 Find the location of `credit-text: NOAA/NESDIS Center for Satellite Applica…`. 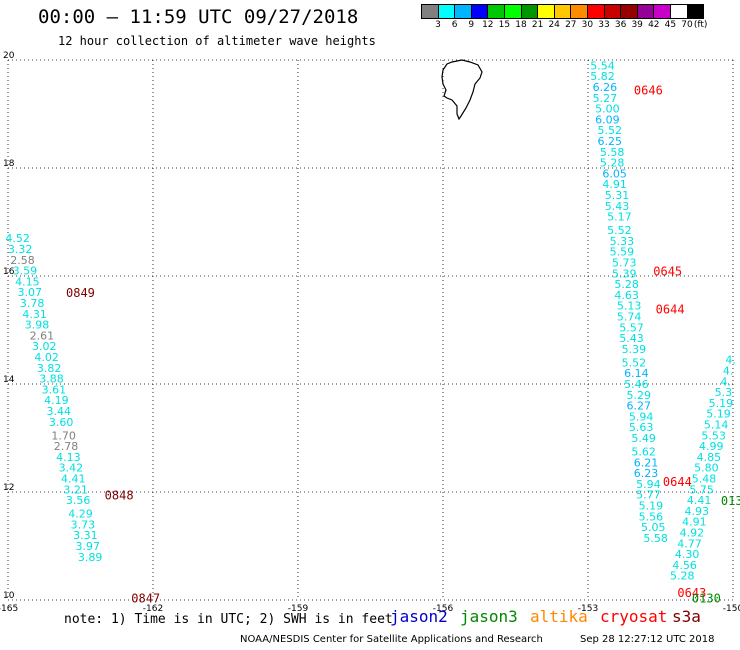

credit-text: NOAA/NESDIS Center for Satellite Applica… is located at coordinates (391, 639).